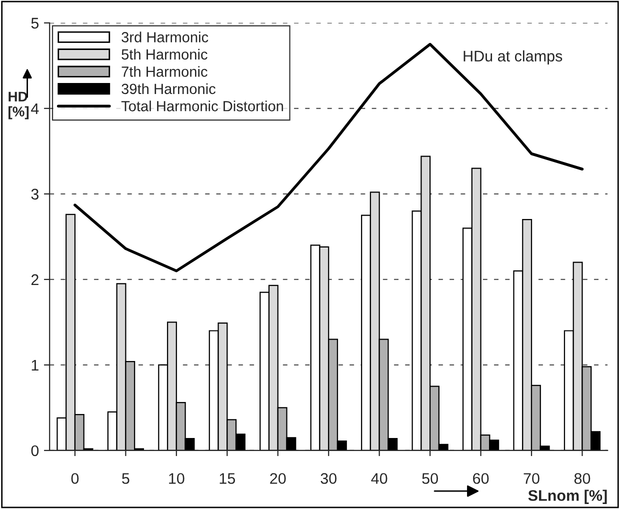 The image size is (620, 509). I want to click on x-tick-label: 20, so click(278, 478).